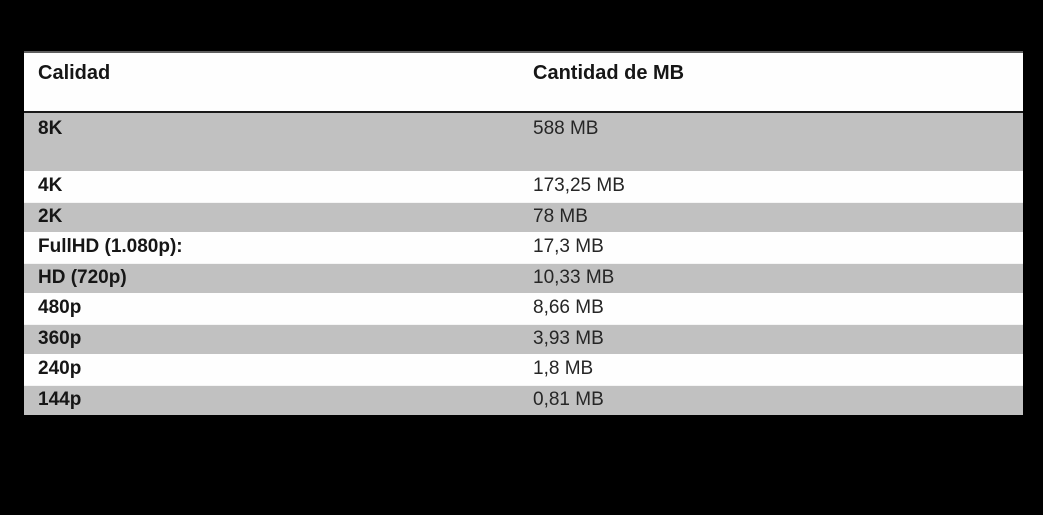 The image size is (1043, 515). What do you see at coordinates (50, 128) in the screenshot?
I see `quality-cell: 8K` at bounding box center [50, 128].